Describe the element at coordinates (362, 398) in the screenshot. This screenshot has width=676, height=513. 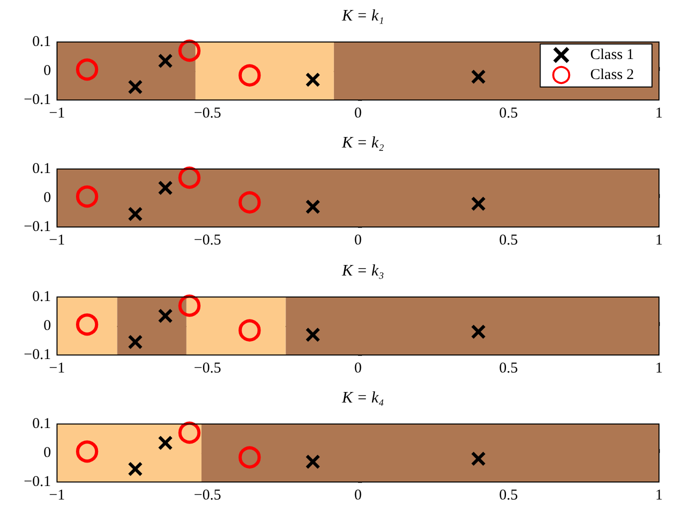
I see `chart-title: K = k₄` at that location.